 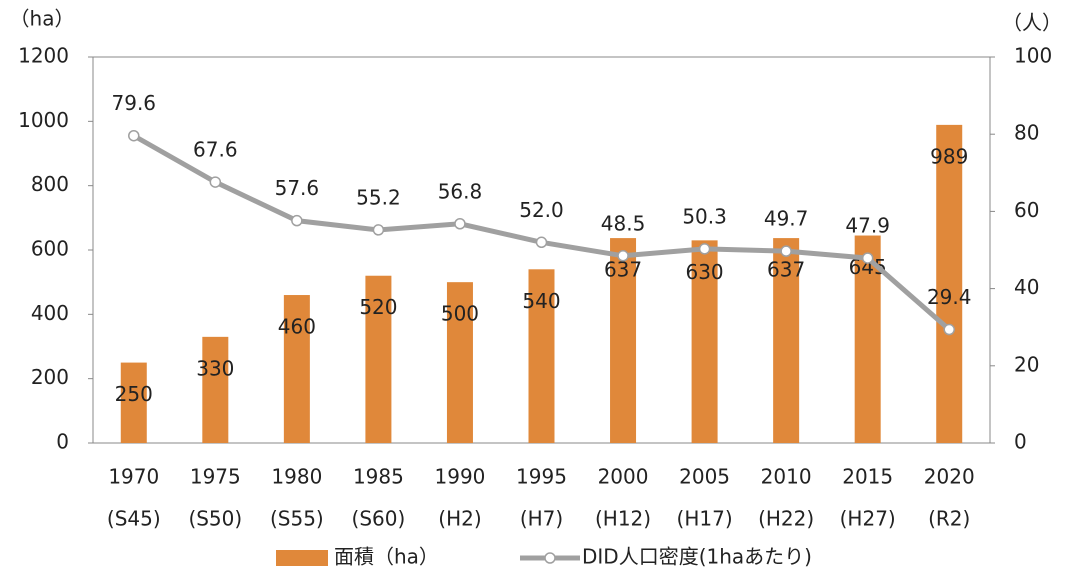 I want to click on y2-tick-label: 40, so click(x=1026, y=287).